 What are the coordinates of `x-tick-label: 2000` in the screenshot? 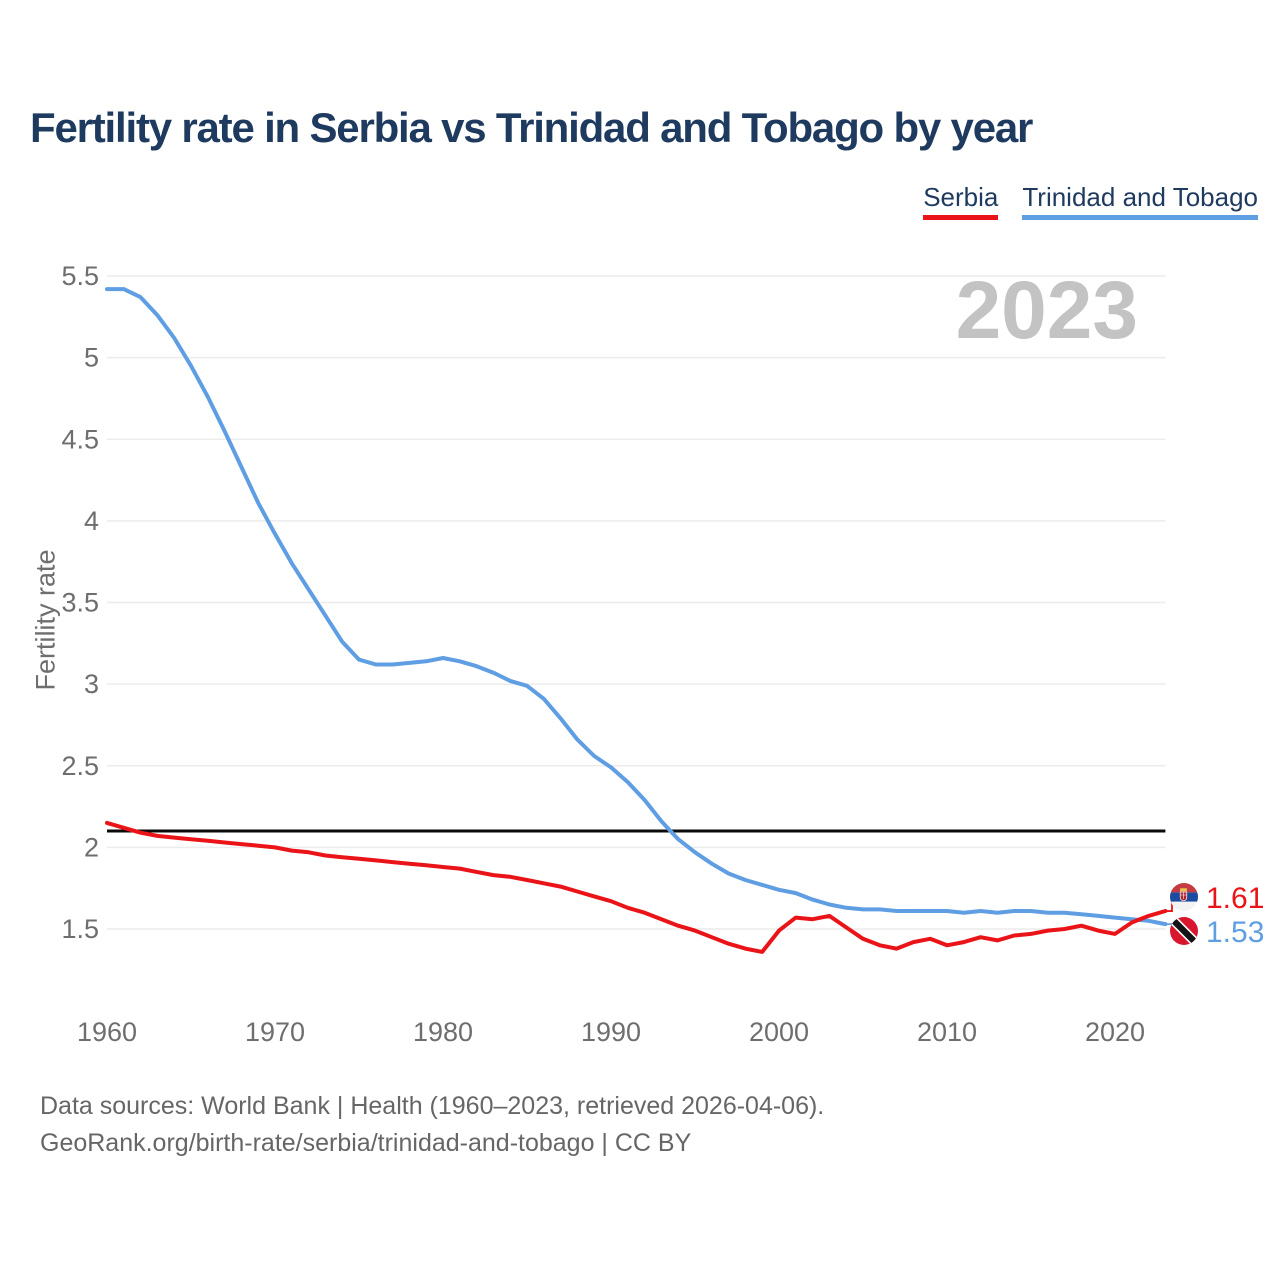 It's located at (779, 1032).